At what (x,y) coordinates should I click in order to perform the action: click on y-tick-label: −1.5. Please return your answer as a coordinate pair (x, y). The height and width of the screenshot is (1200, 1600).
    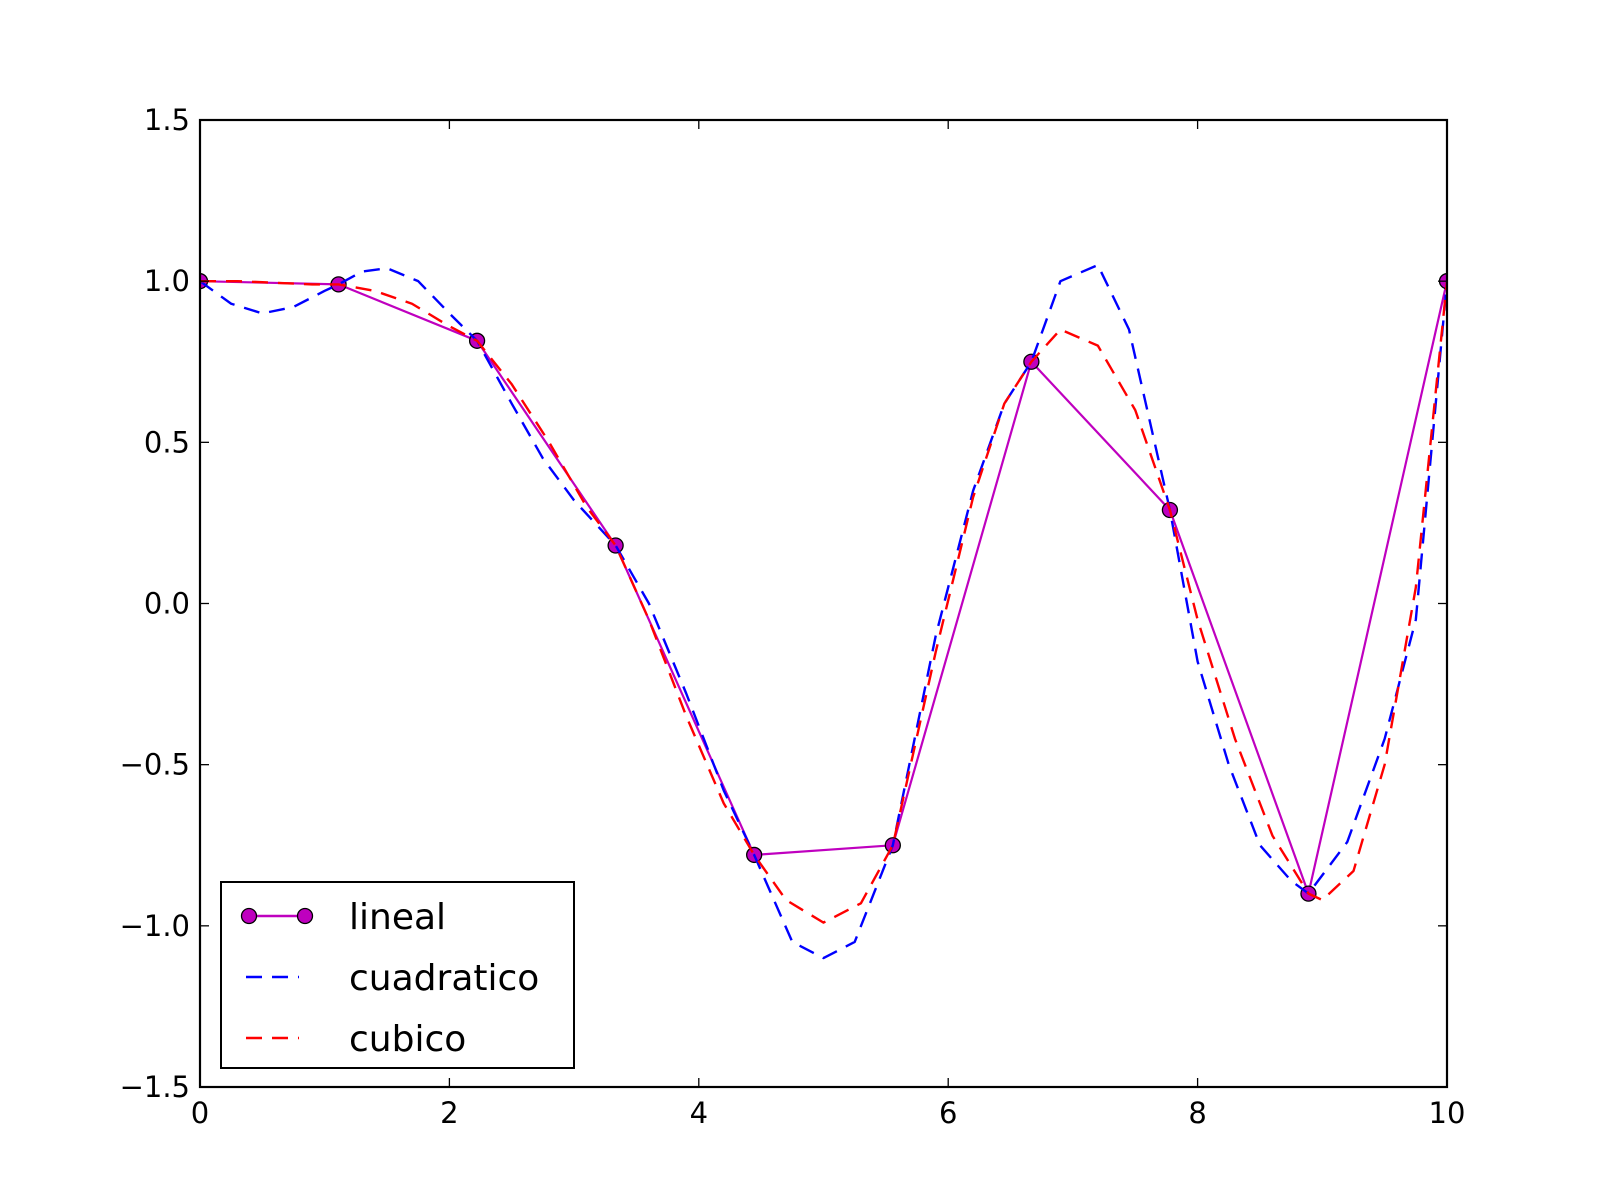
    Looking at the image, I should click on (155, 1087).